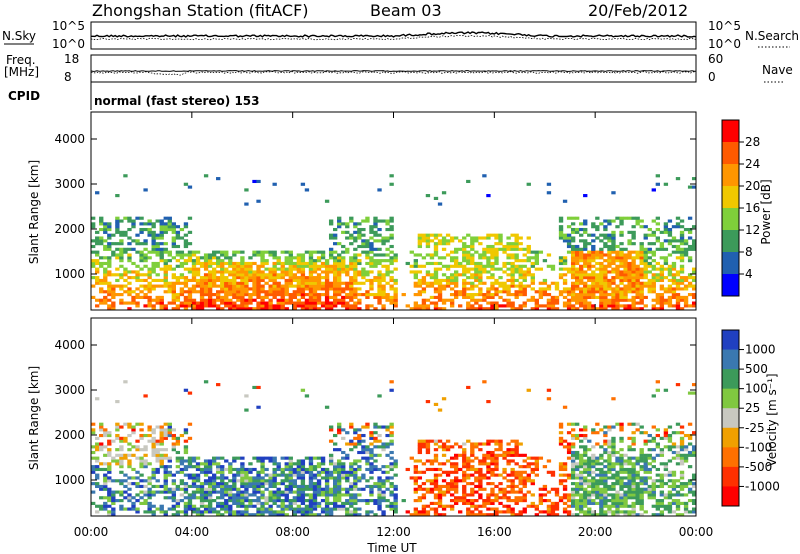 The image size is (800, 554). I want to click on station-title: Zhongshan Station (fitACF), so click(200, 10).